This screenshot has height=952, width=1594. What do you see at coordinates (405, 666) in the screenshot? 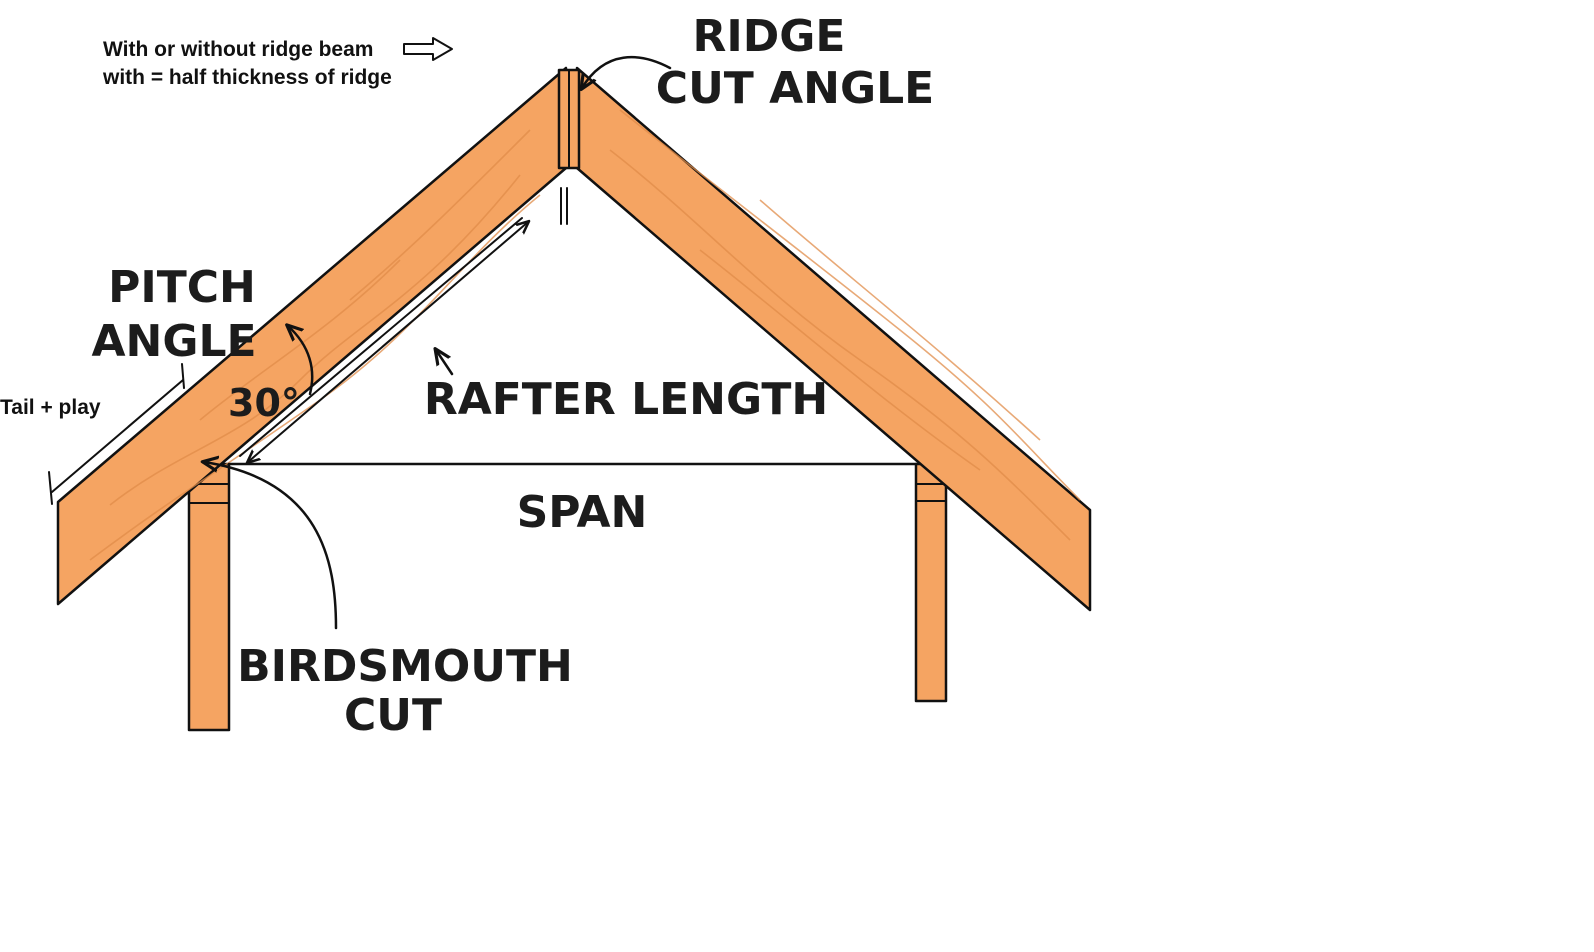
I see `birdsmouth-label-line-1: BIRDSMOUTH` at bounding box center [405, 666].